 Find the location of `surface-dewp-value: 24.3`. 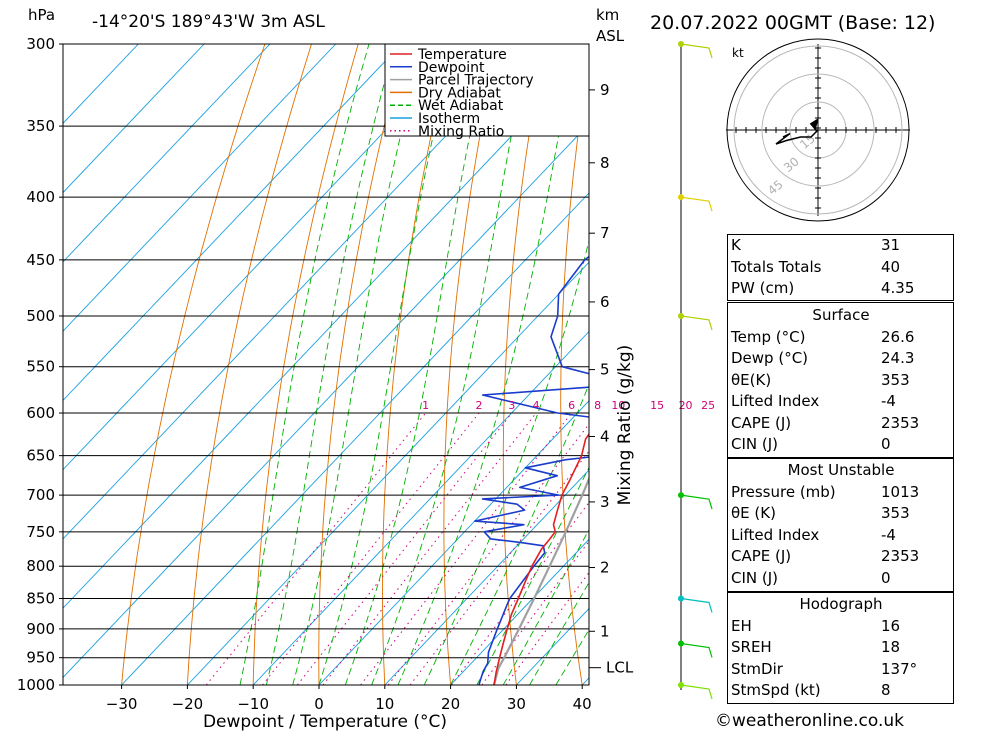

surface-dewp-value: 24.3 is located at coordinates (898, 358).